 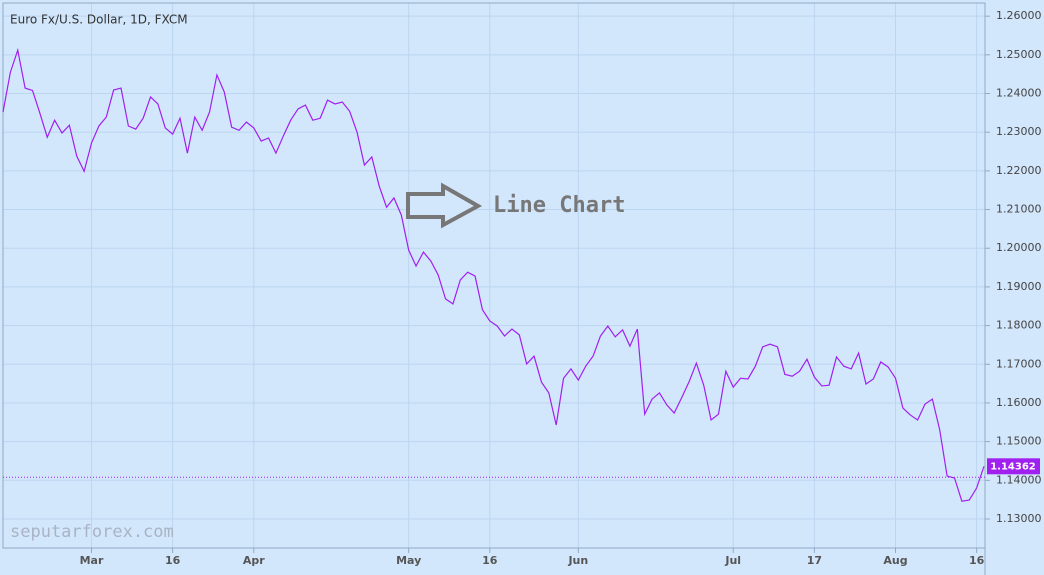 I want to click on watermark: seputarforex.com, so click(x=92, y=532).